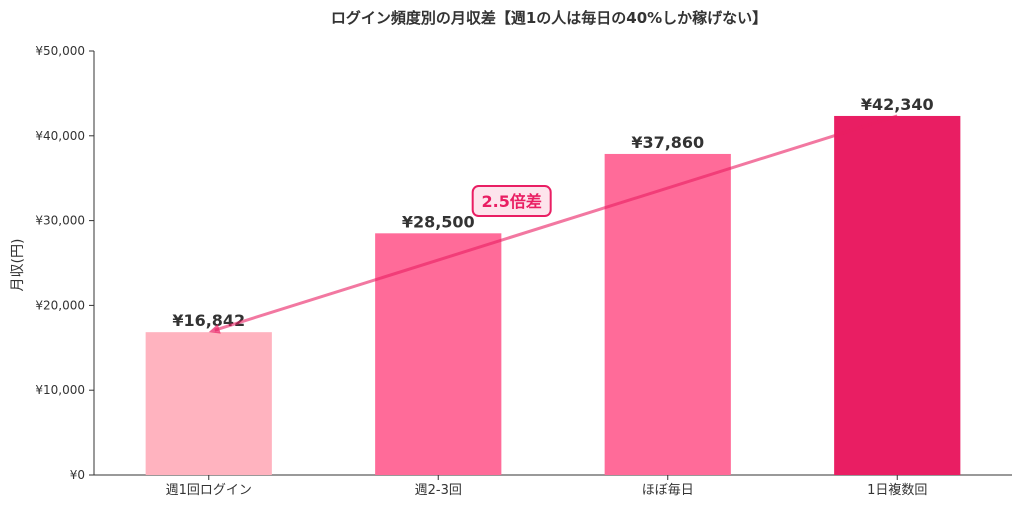 This screenshot has height=507, width=1024. I want to click on x-tick-label: 1日複数回, so click(897, 490).